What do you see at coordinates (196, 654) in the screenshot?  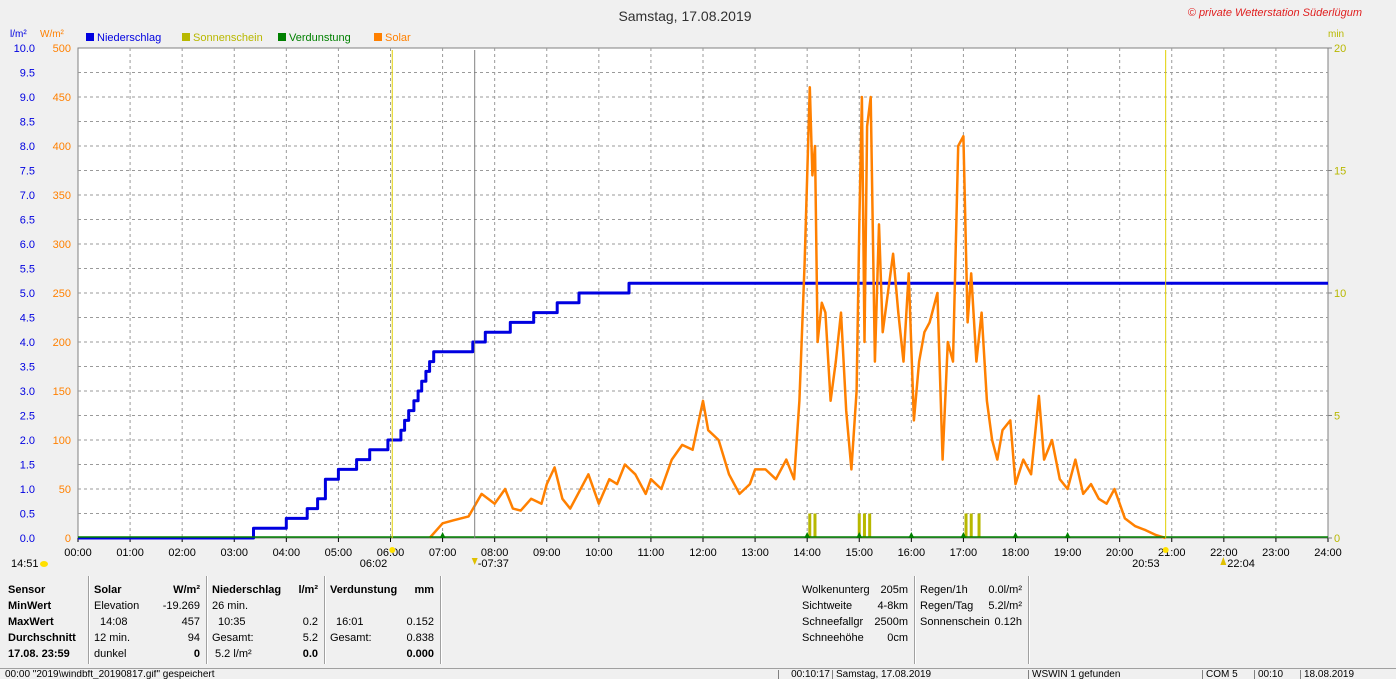 I see `solar-current-value: 0` at bounding box center [196, 654].